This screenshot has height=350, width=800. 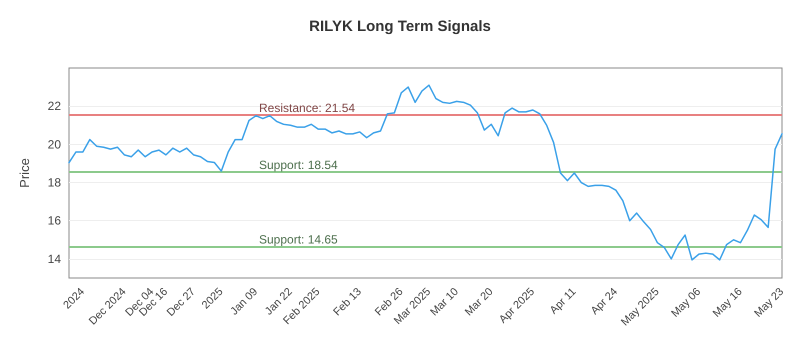 I want to click on x-tick-label: Feb 13, so click(x=347, y=302).